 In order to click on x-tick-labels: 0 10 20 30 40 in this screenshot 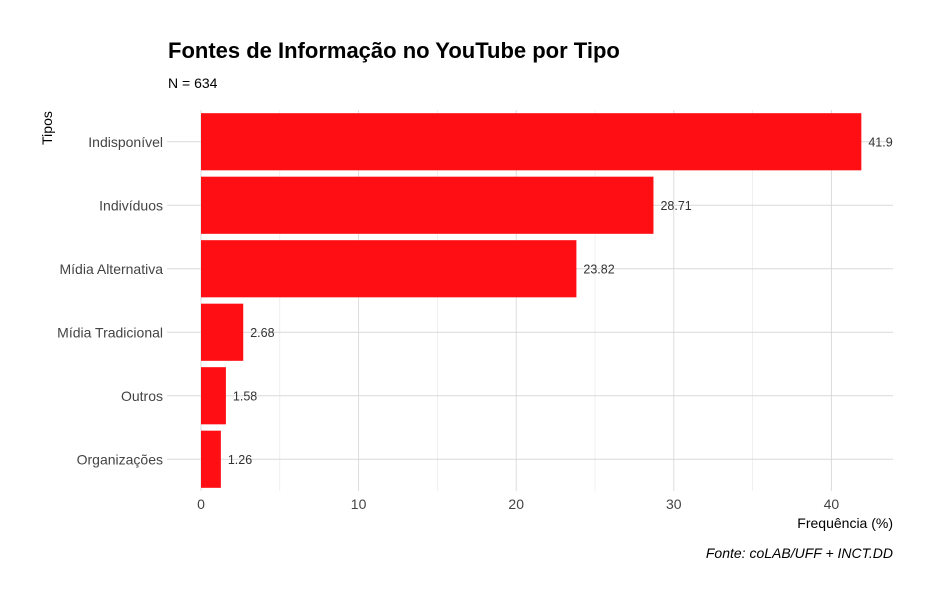, I will do `click(518, 504)`.